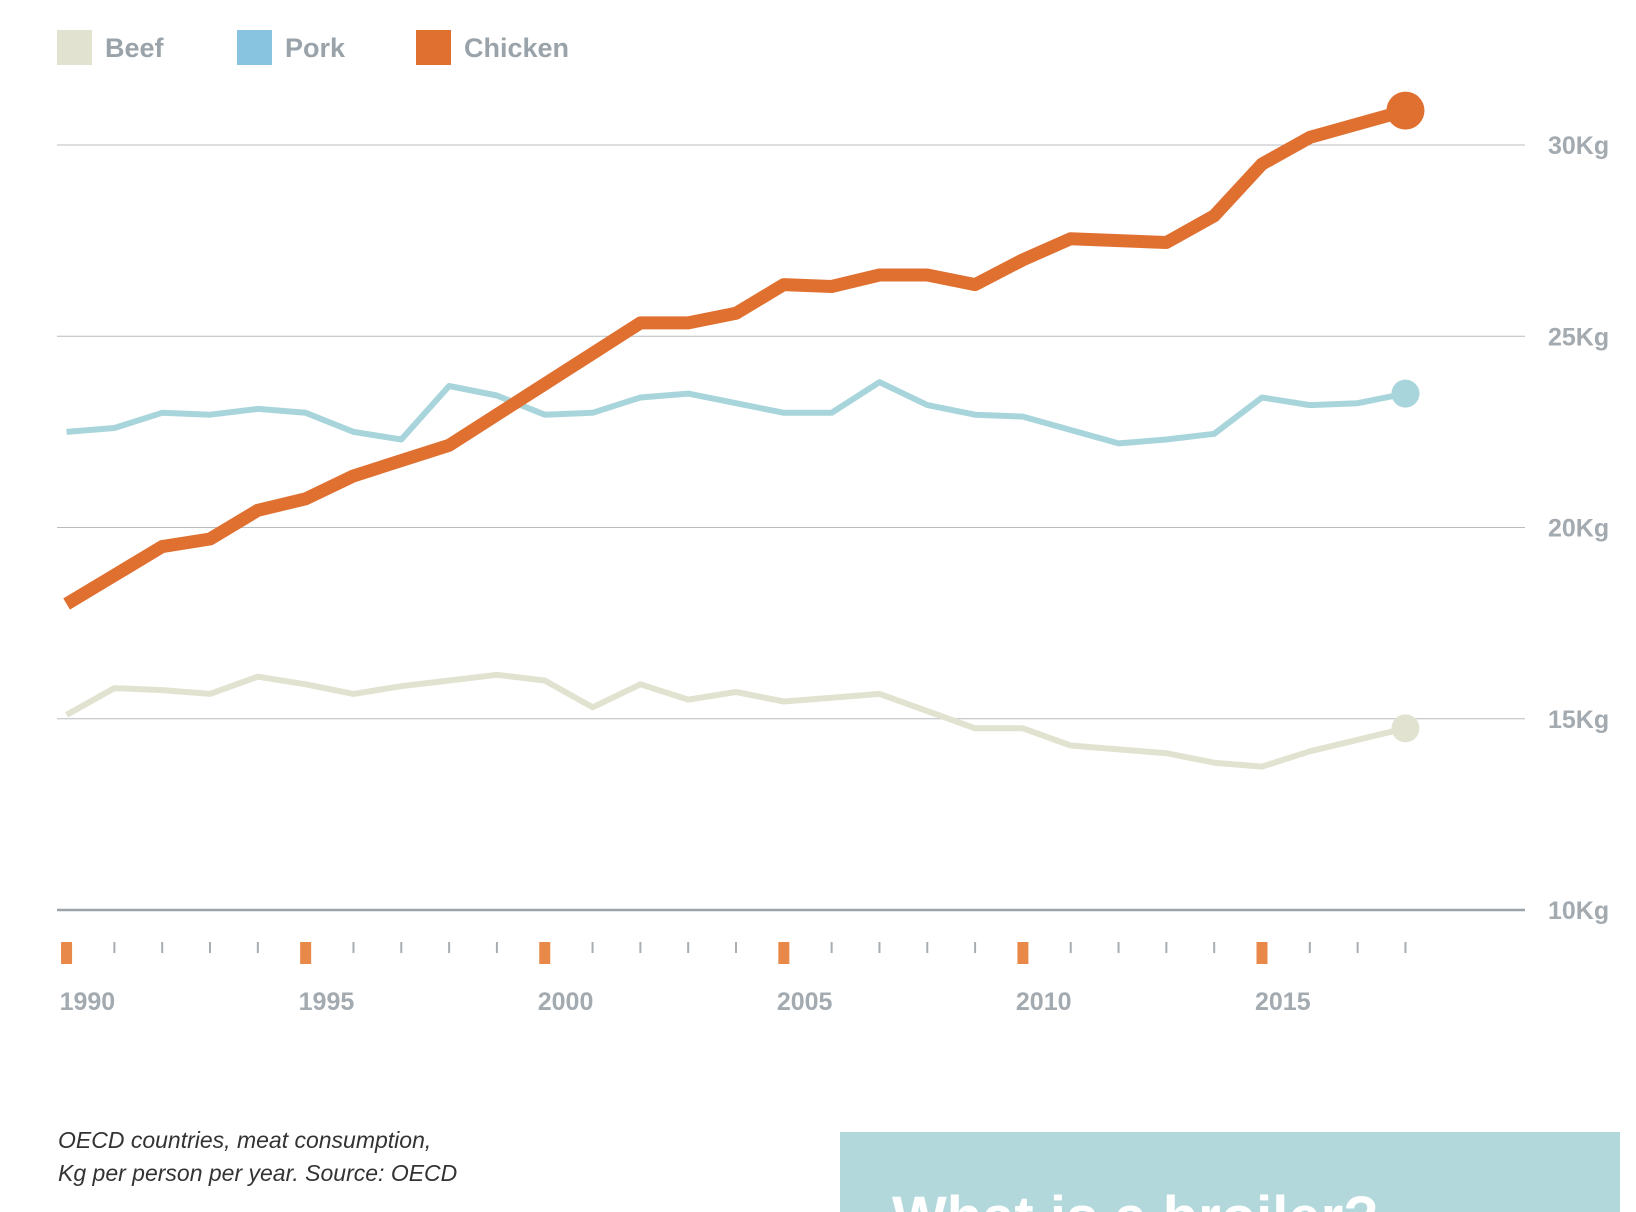 This screenshot has height=1212, width=1636. Describe the element at coordinates (1405, 728) in the screenshot. I see `end-marker-beef` at that location.